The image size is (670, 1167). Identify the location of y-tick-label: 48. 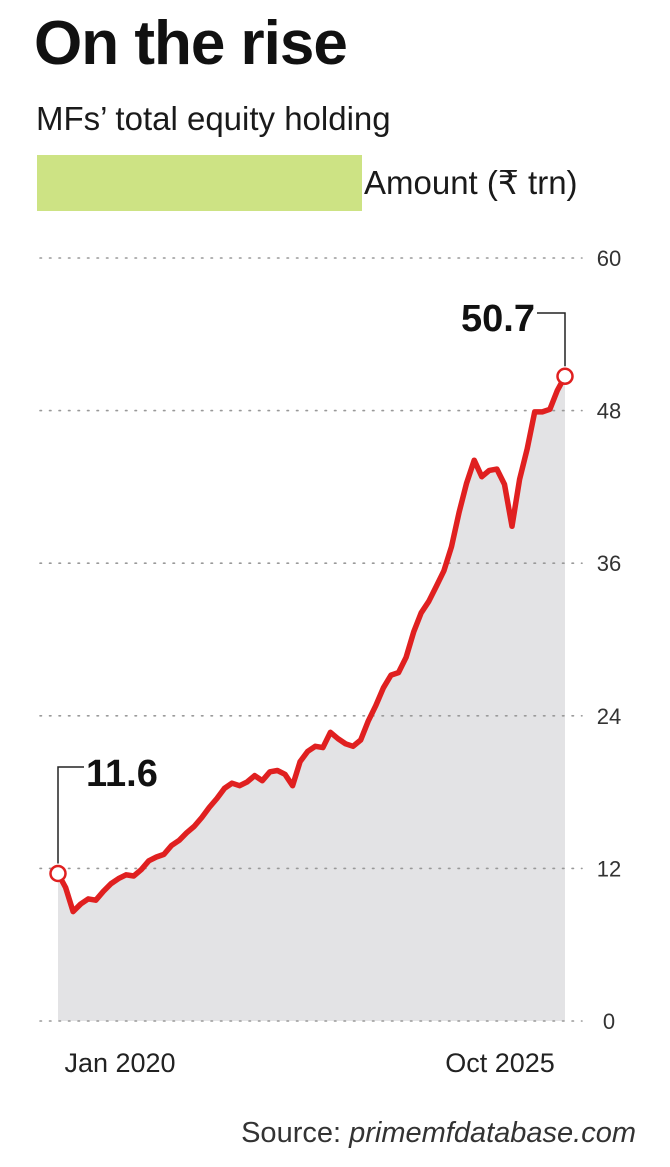
(609, 411).